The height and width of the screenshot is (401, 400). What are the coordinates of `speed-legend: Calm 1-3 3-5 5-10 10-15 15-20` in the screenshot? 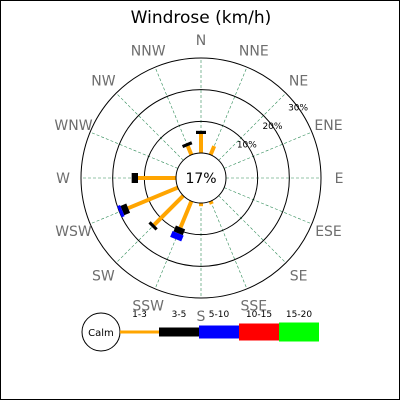 It's located at (200, 331).